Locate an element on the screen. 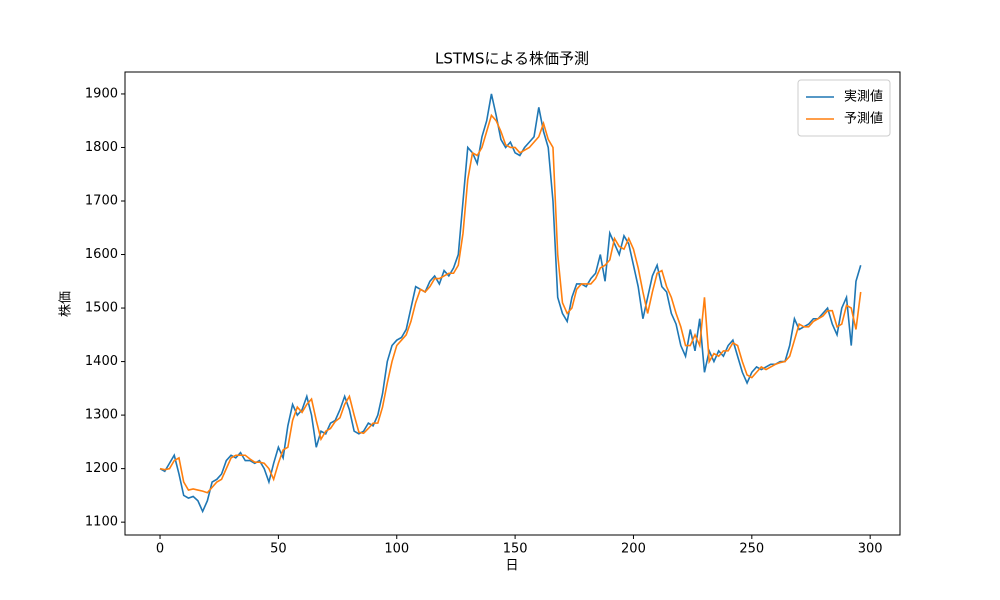 Image resolution: width=1000 pixels, height=600 pixels. y-tick-label: 1800 is located at coordinates (101, 147).